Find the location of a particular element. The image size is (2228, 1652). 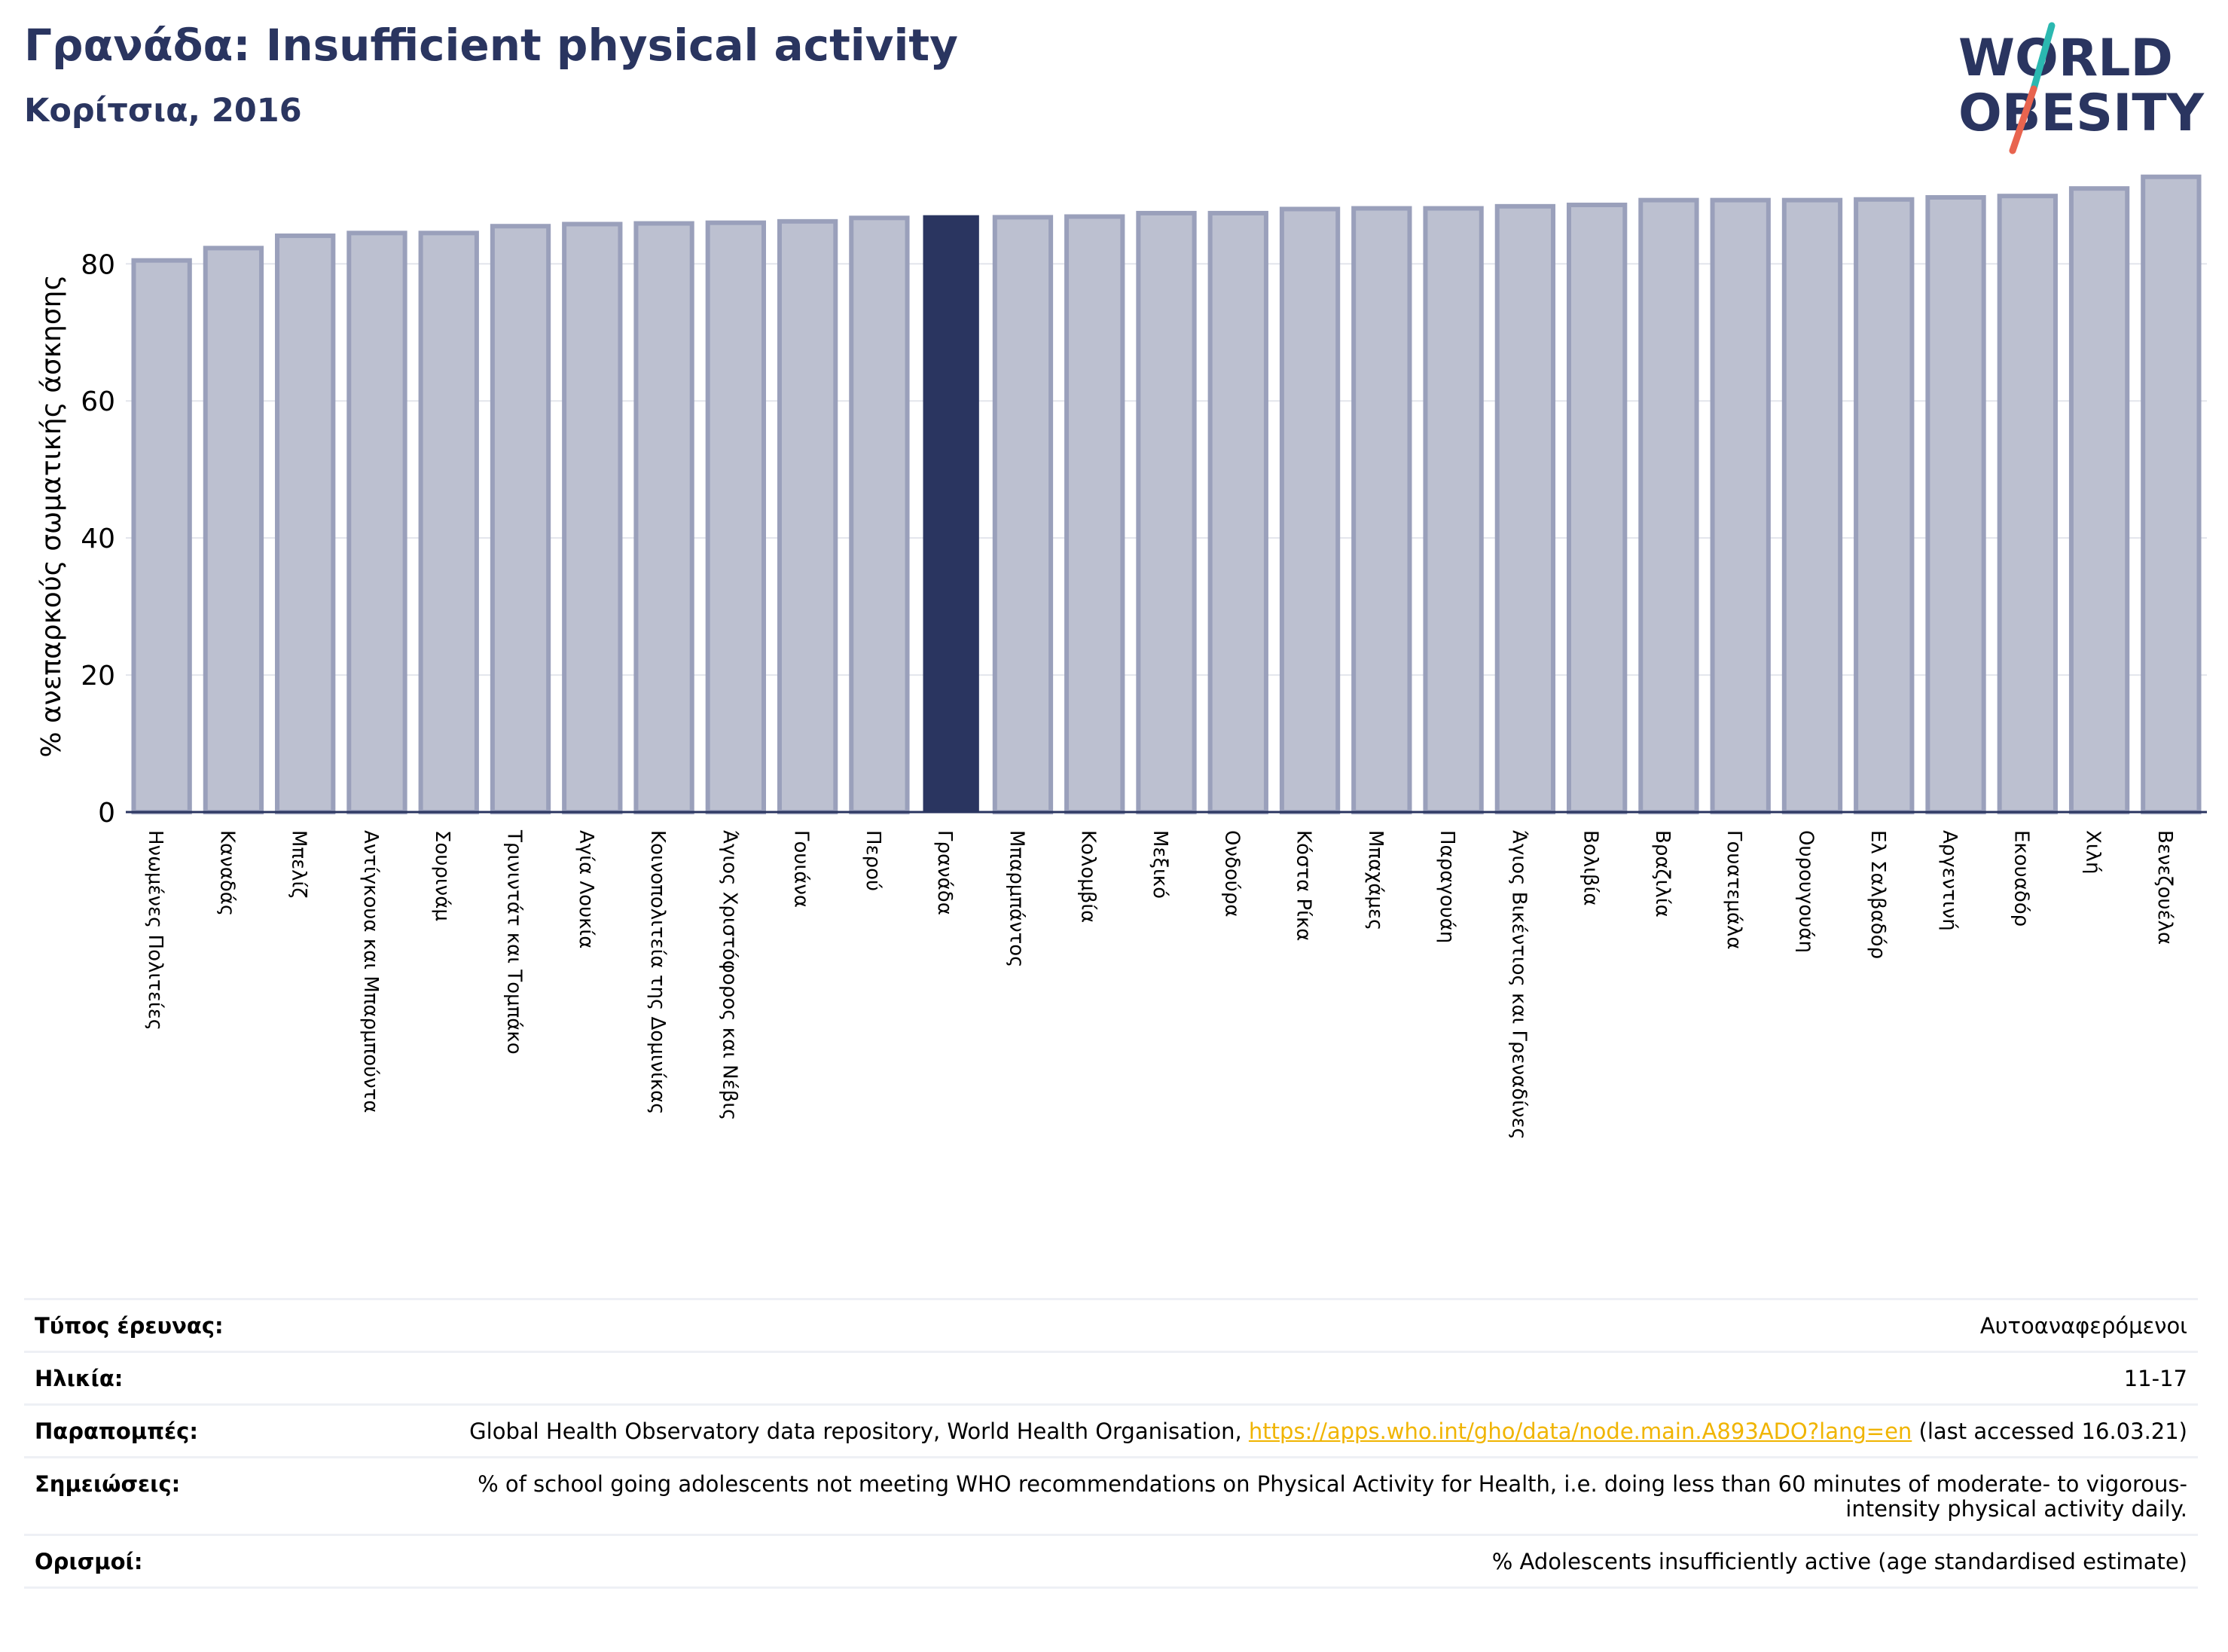

x-tick-label: Άγιος Βικέντιος και Γρεναδίνες is located at coordinates (1518, 985).